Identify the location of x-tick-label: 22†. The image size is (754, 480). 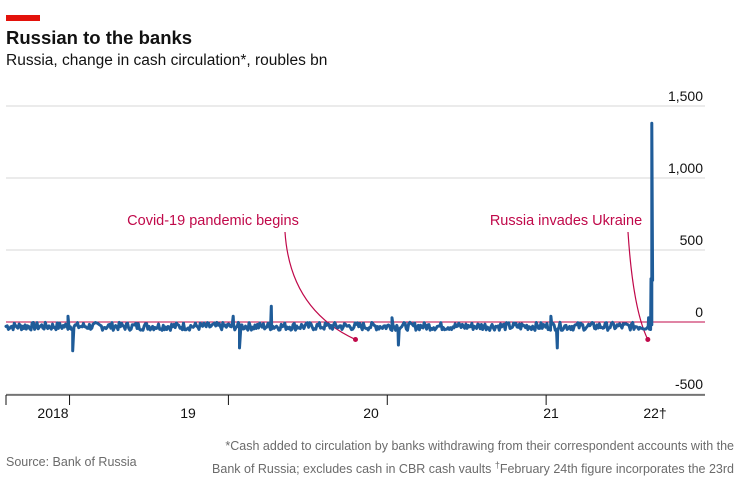
(654, 413).